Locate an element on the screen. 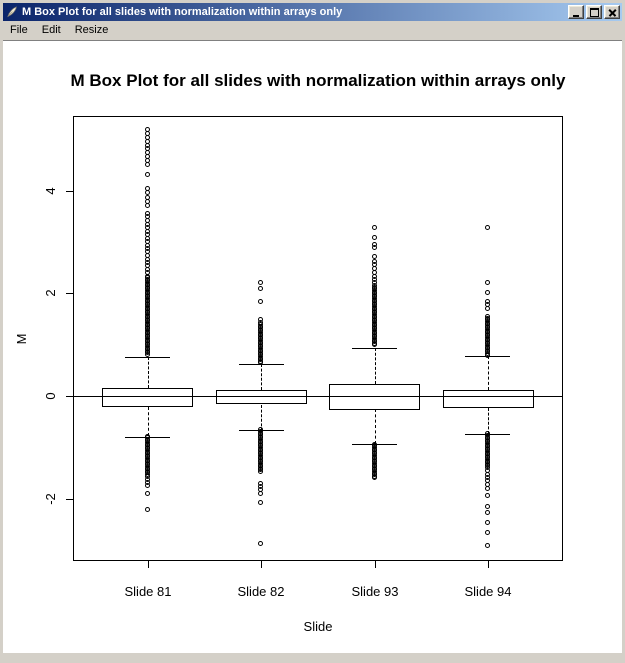 Image resolution: width=625 pixels, height=663 pixels. close-icon is located at coordinates (612, 12).